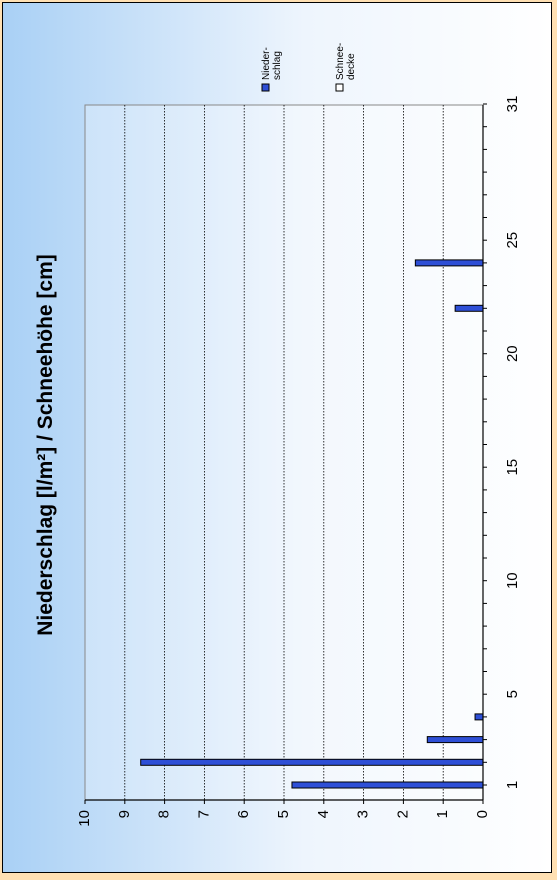 Image resolution: width=557 pixels, height=880 pixels. I want to click on x-tick-label: 1, so click(512, 785).